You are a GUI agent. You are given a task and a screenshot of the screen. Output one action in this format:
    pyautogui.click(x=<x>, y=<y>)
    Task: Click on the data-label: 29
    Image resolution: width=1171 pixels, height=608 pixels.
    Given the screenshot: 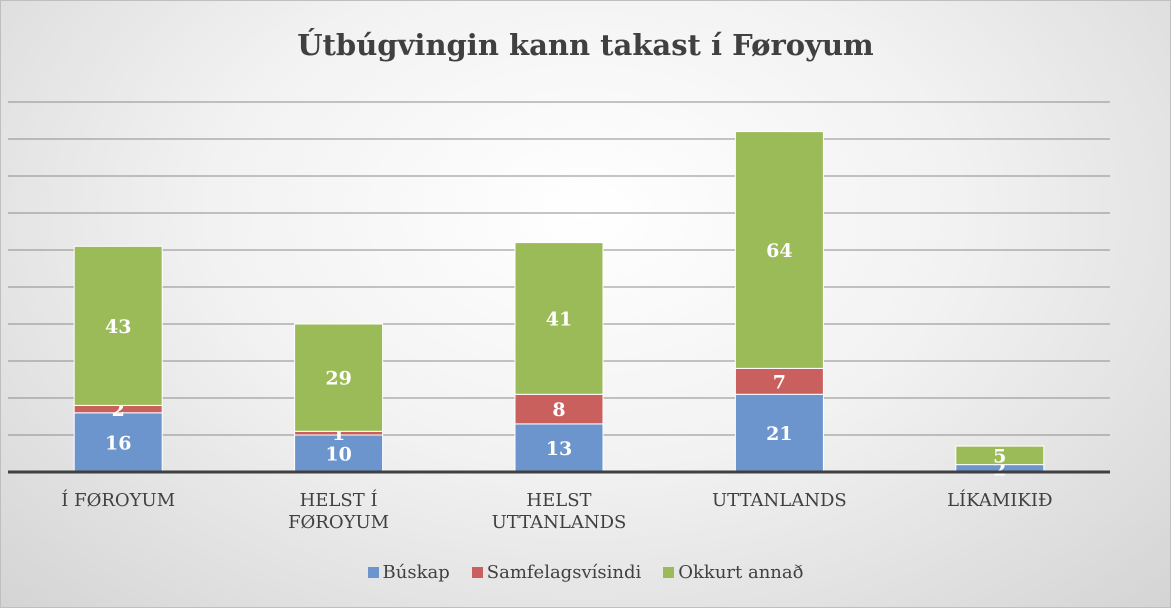 What is the action you would take?
    pyautogui.click(x=338, y=379)
    